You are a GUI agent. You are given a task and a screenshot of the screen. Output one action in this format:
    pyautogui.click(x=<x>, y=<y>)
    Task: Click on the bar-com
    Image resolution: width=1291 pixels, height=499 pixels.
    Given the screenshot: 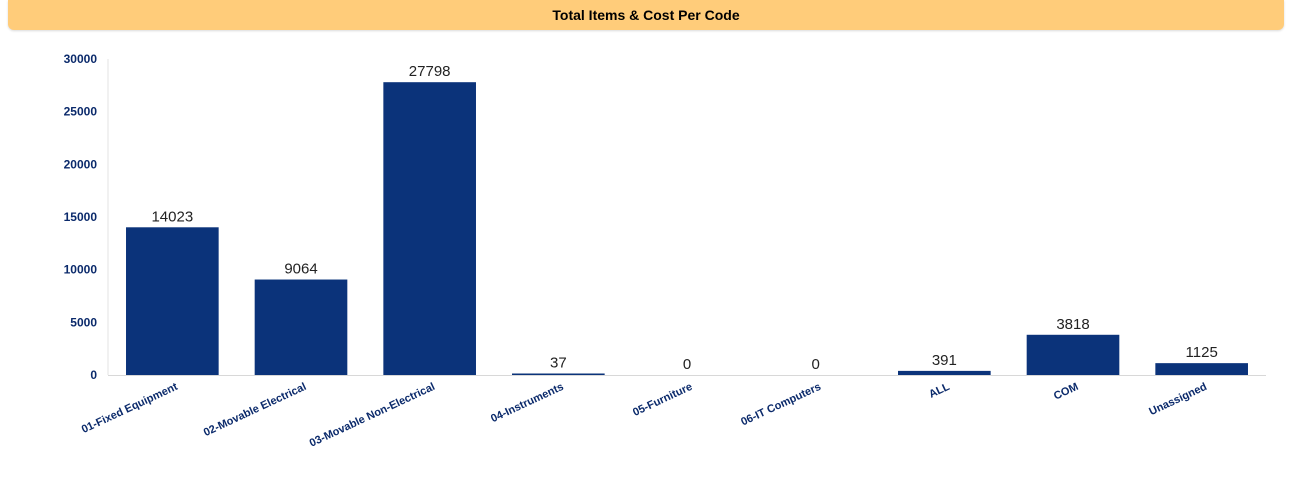 What is the action you would take?
    pyautogui.click(x=1073, y=354)
    